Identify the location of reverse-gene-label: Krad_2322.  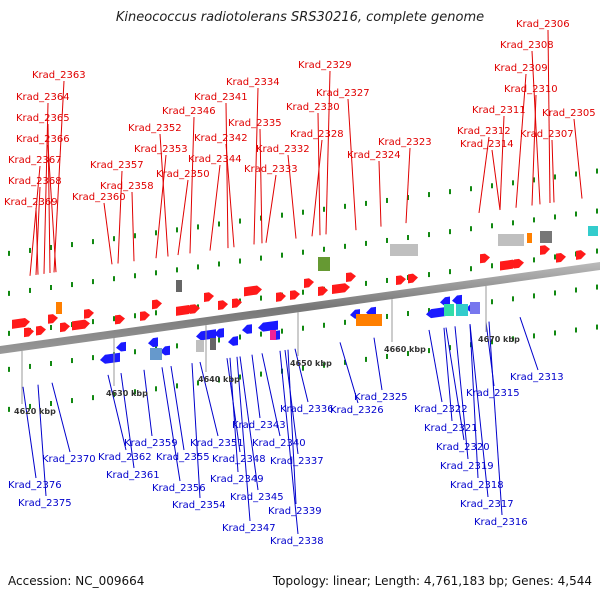
(441, 409).